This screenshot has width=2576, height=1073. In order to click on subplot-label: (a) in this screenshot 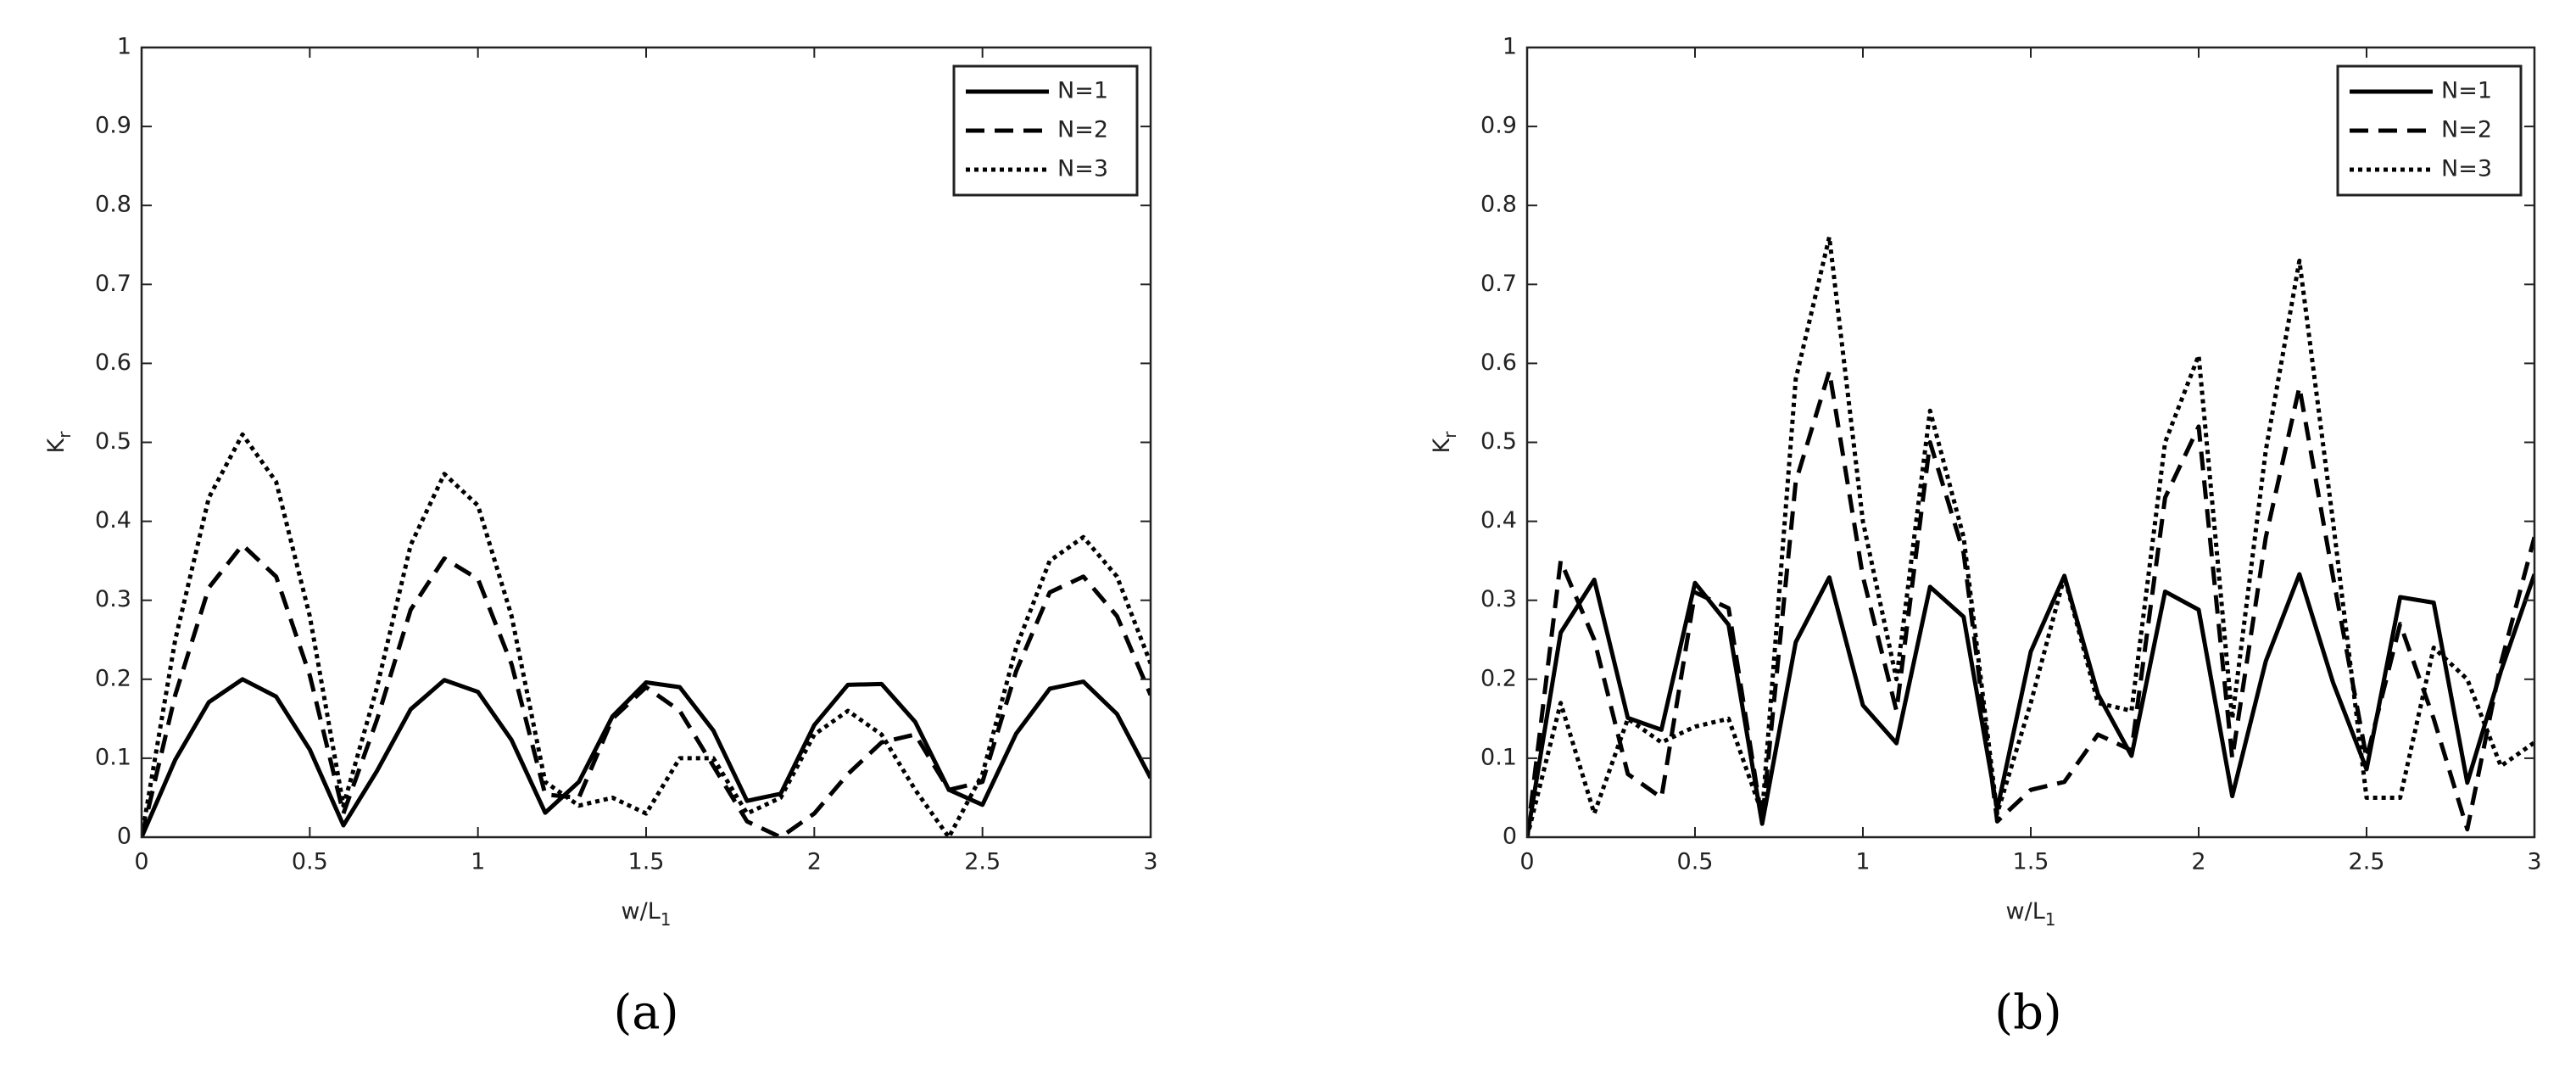, I will do `click(645, 1014)`.